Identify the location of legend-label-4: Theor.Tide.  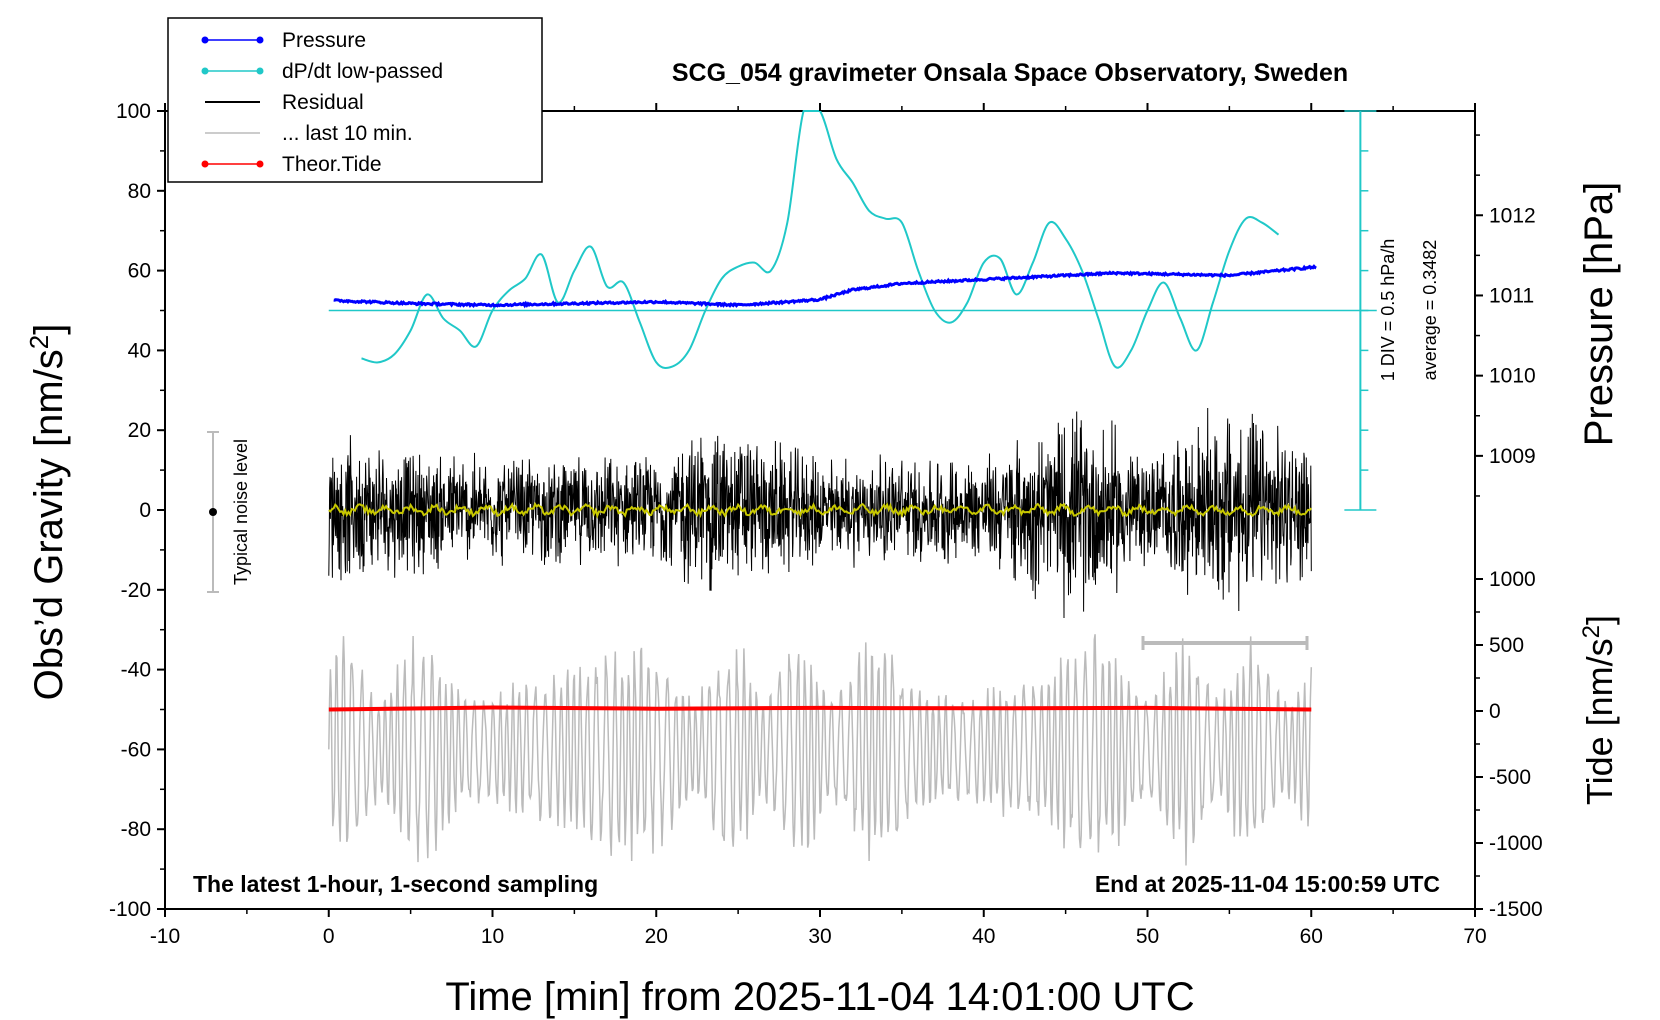
(332, 164).